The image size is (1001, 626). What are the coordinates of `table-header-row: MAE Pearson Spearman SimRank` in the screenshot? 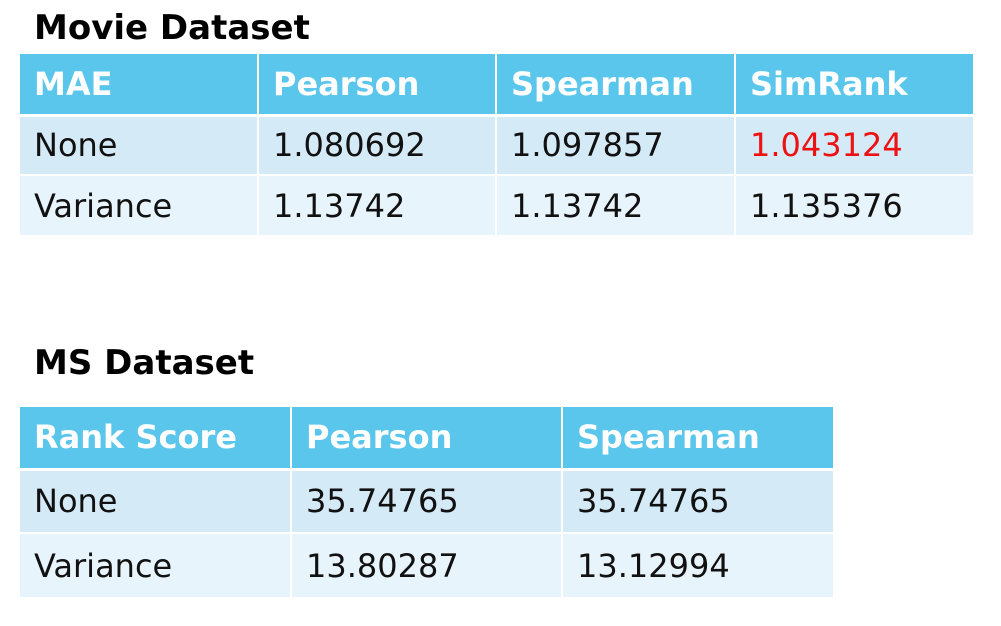 It's located at (496, 85).